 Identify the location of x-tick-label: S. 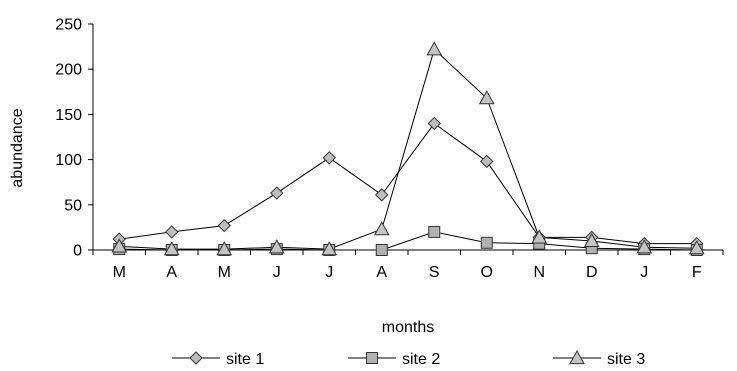
(434, 272).